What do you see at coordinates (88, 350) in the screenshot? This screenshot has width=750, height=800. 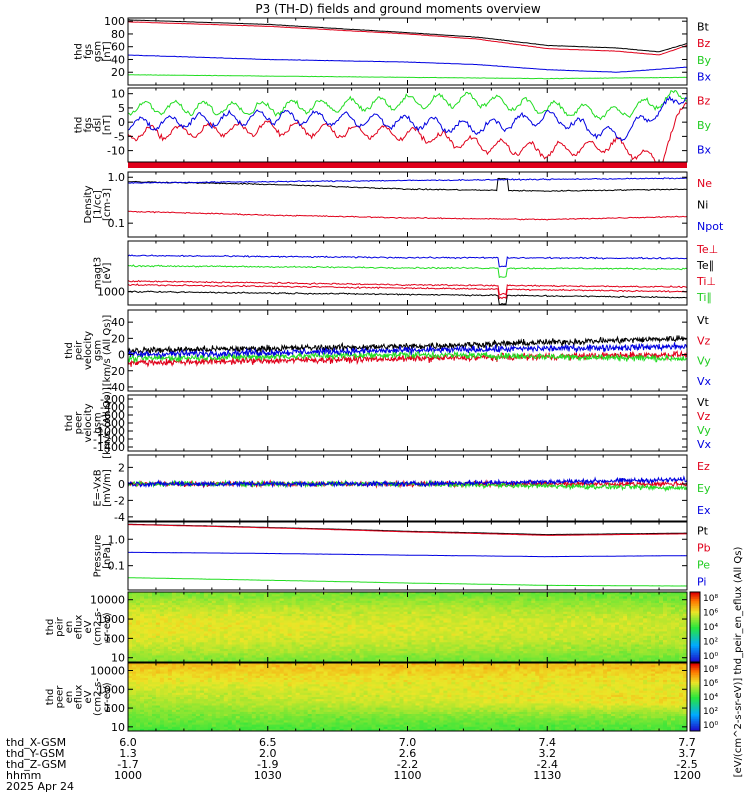 I see `y-axis-label-line: velocity` at bounding box center [88, 350].